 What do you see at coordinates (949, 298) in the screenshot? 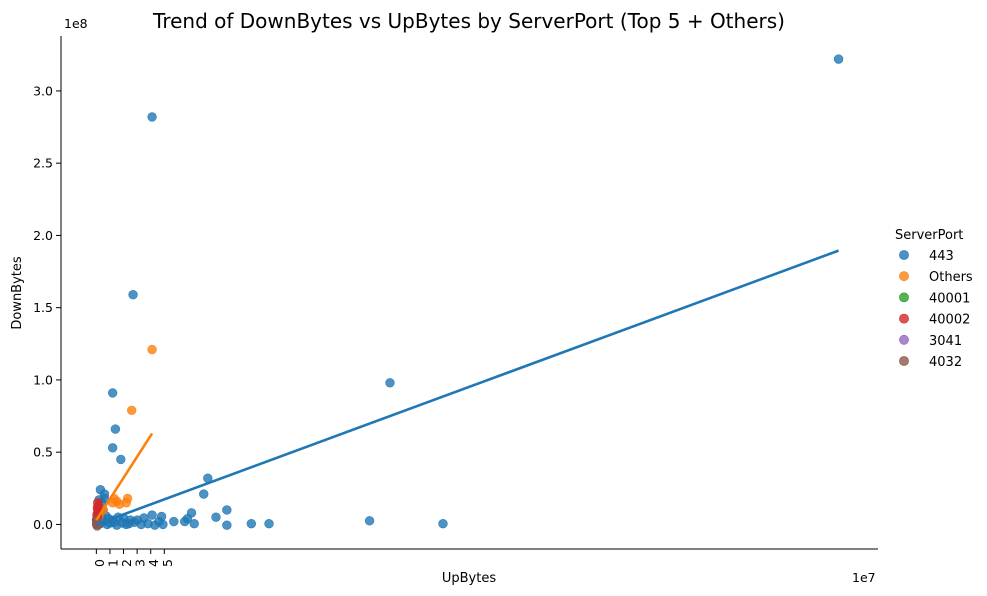
I see `legend-label-40001: 40001` at bounding box center [949, 298].